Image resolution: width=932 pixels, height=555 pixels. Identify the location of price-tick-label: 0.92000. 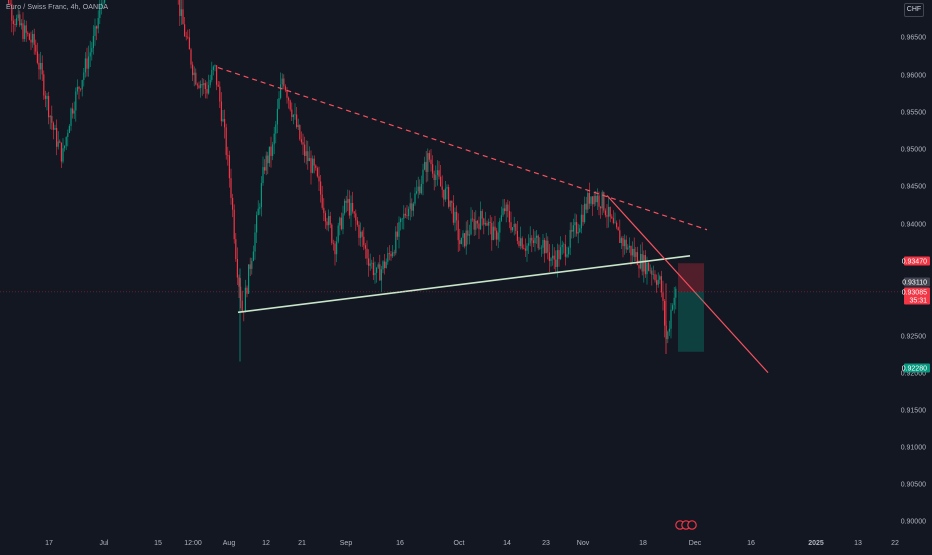
(913, 374).